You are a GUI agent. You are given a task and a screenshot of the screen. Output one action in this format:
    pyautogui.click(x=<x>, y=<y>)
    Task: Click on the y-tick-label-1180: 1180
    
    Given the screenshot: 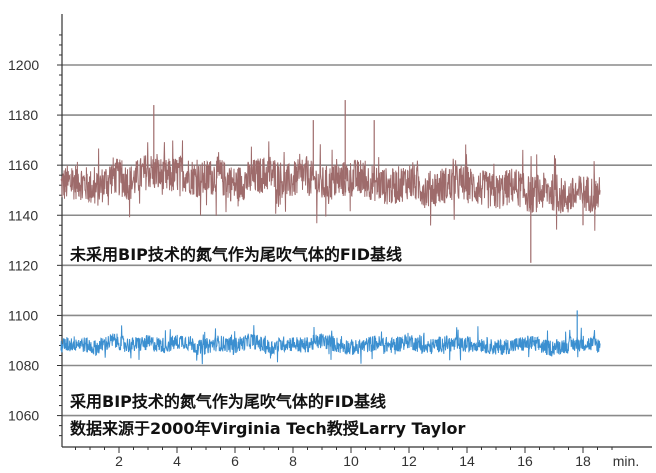 What is the action you would take?
    pyautogui.click(x=23, y=115)
    